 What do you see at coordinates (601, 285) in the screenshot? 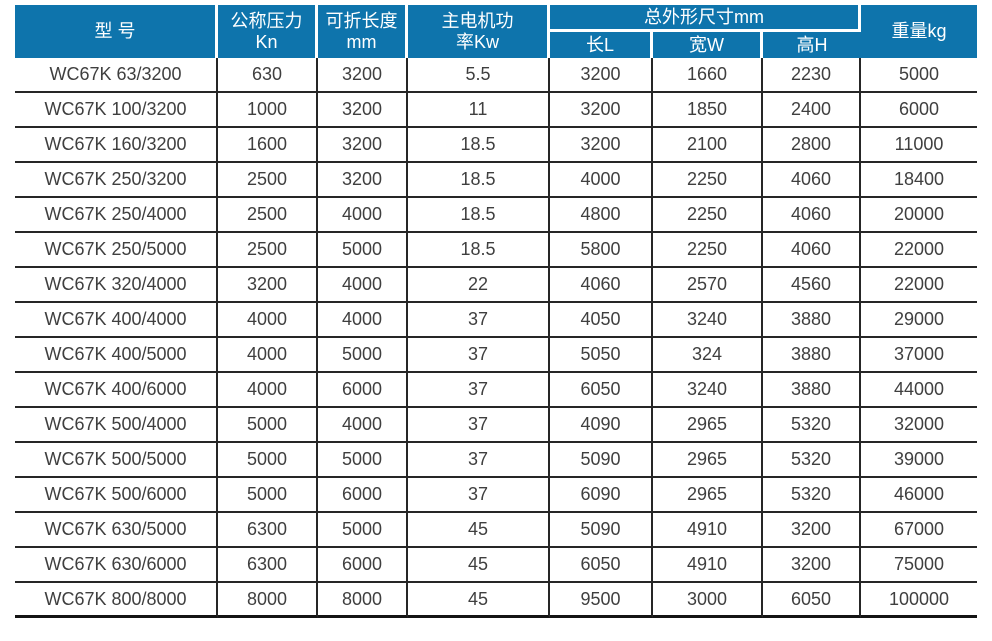
I see `cell-length-l: 4060` at bounding box center [601, 285].